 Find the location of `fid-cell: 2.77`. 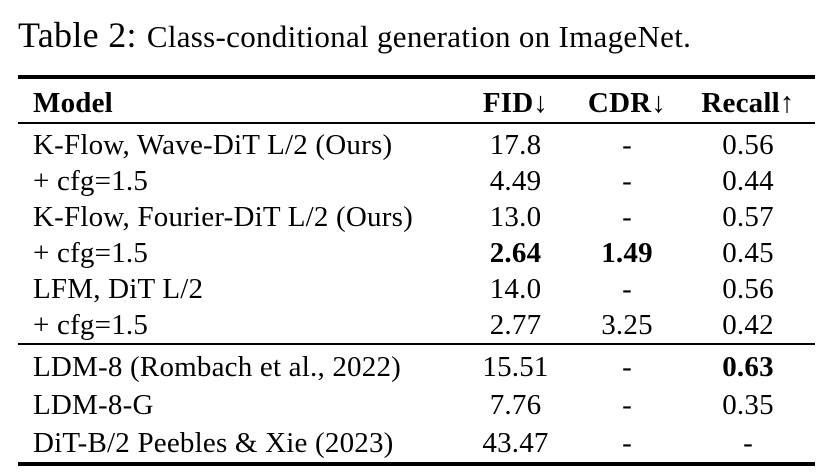

fid-cell: 2.77 is located at coordinates (515, 325).